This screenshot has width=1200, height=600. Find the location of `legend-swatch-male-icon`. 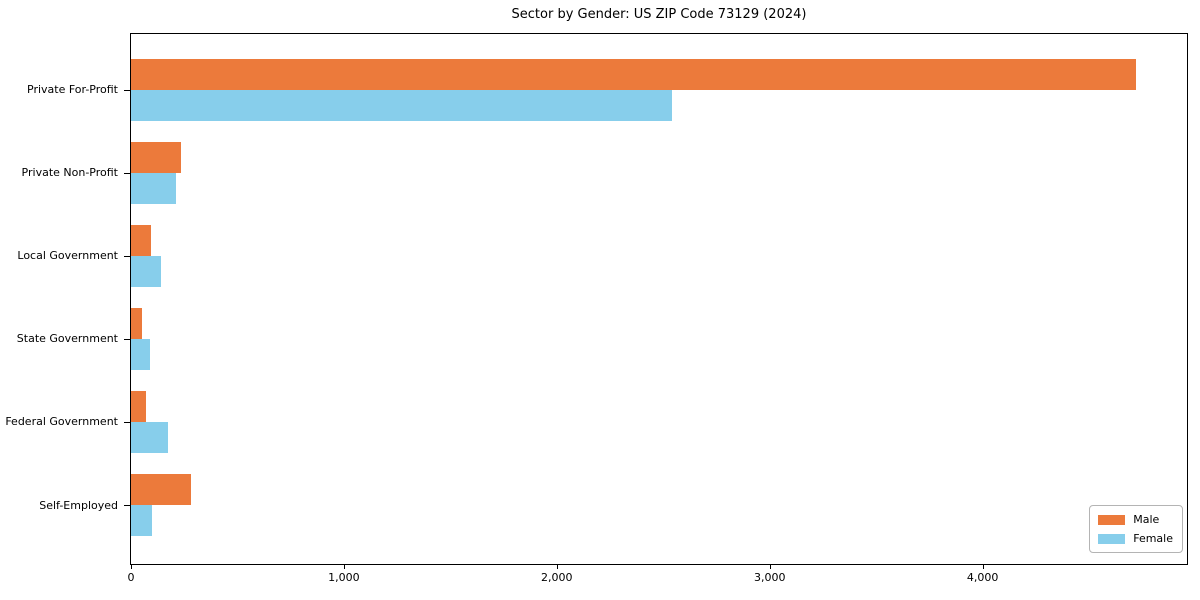

legend-swatch-male-icon is located at coordinates (1112, 519).